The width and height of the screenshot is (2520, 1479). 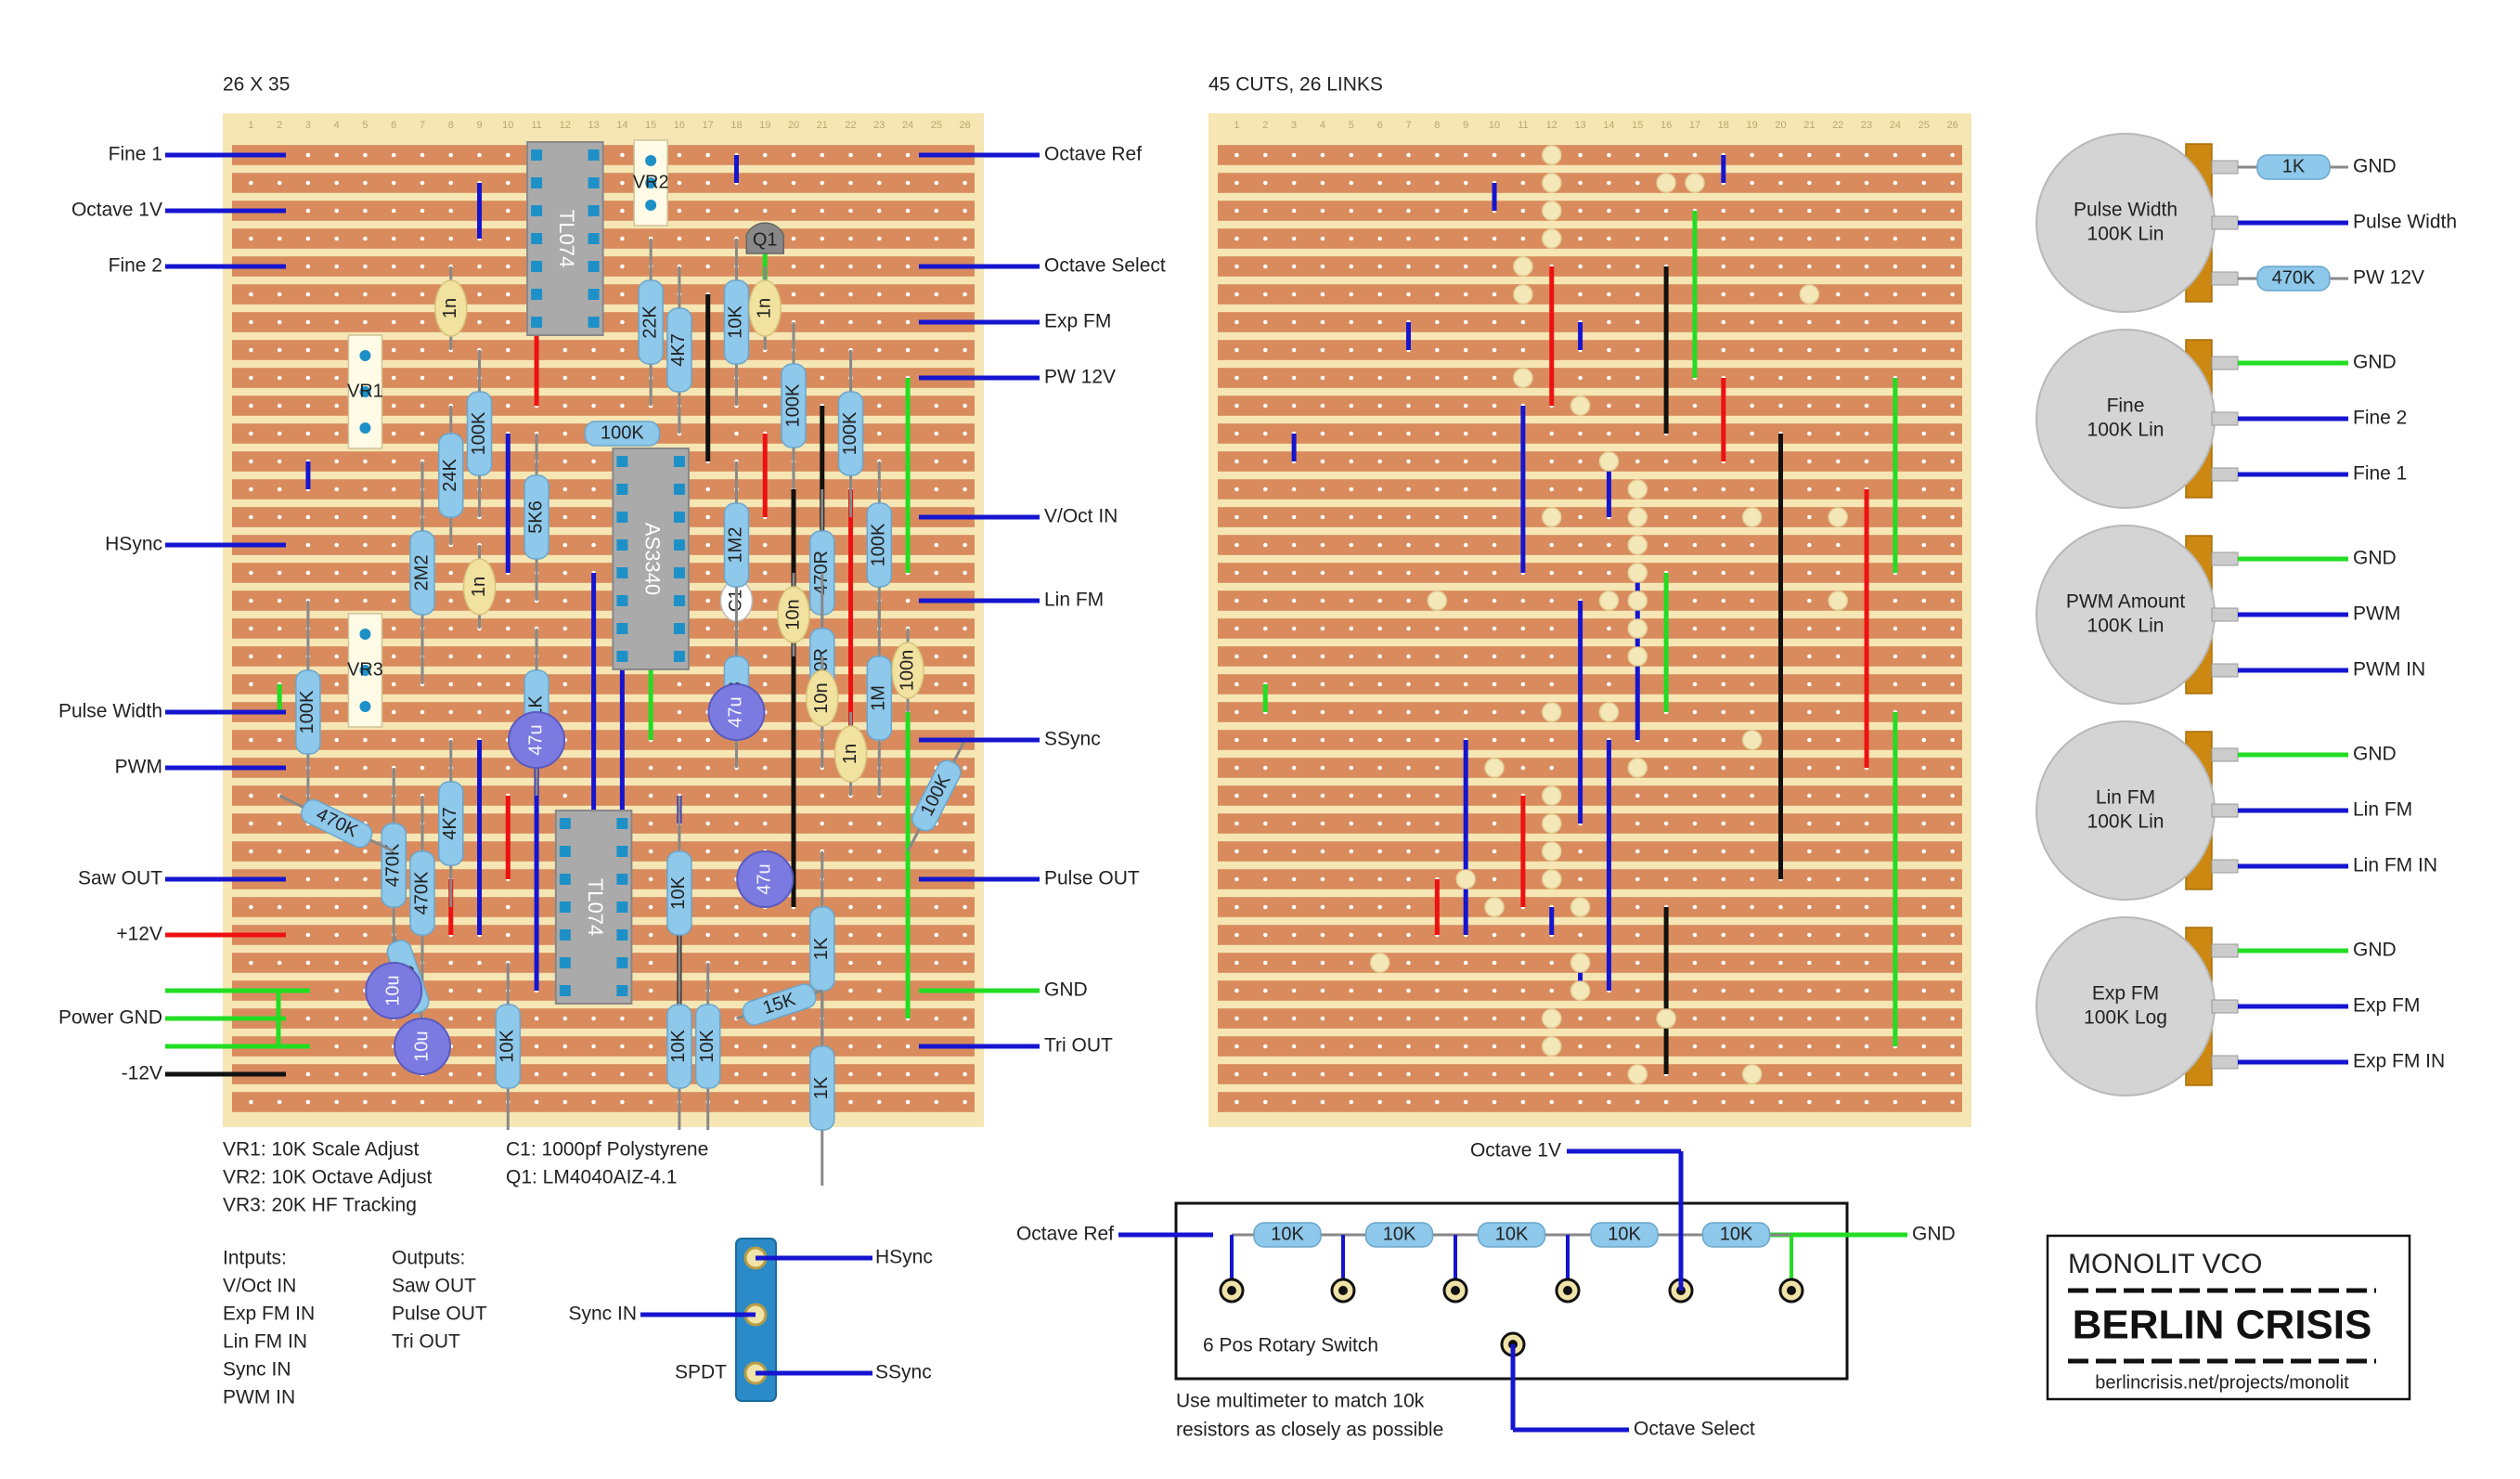 What do you see at coordinates (2126, 822) in the screenshot?
I see `pot-spec-label: 100K Lin` at bounding box center [2126, 822].